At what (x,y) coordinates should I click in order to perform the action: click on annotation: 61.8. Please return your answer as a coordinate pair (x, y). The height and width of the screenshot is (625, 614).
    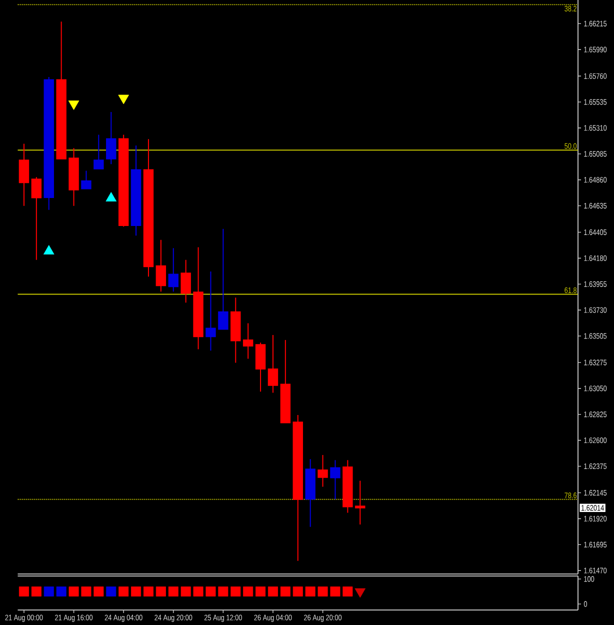
    Looking at the image, I should click on (570, 290).